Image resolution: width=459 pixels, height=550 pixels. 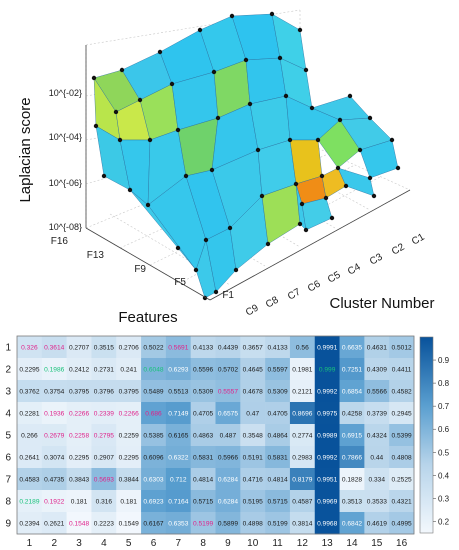 I want to click on heatmap-value-label: 0.5557, so click(x=228, y=392).